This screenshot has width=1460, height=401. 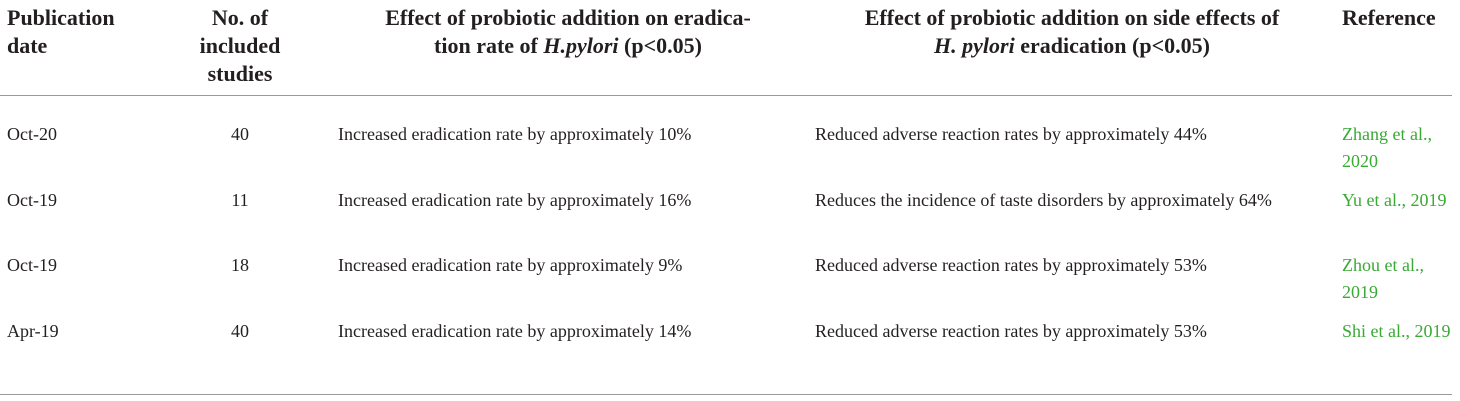 What do you see at coordinates (240, 331) in the screenshot?
I see `row-4-studies: 40` at bounding box center [240, 331].